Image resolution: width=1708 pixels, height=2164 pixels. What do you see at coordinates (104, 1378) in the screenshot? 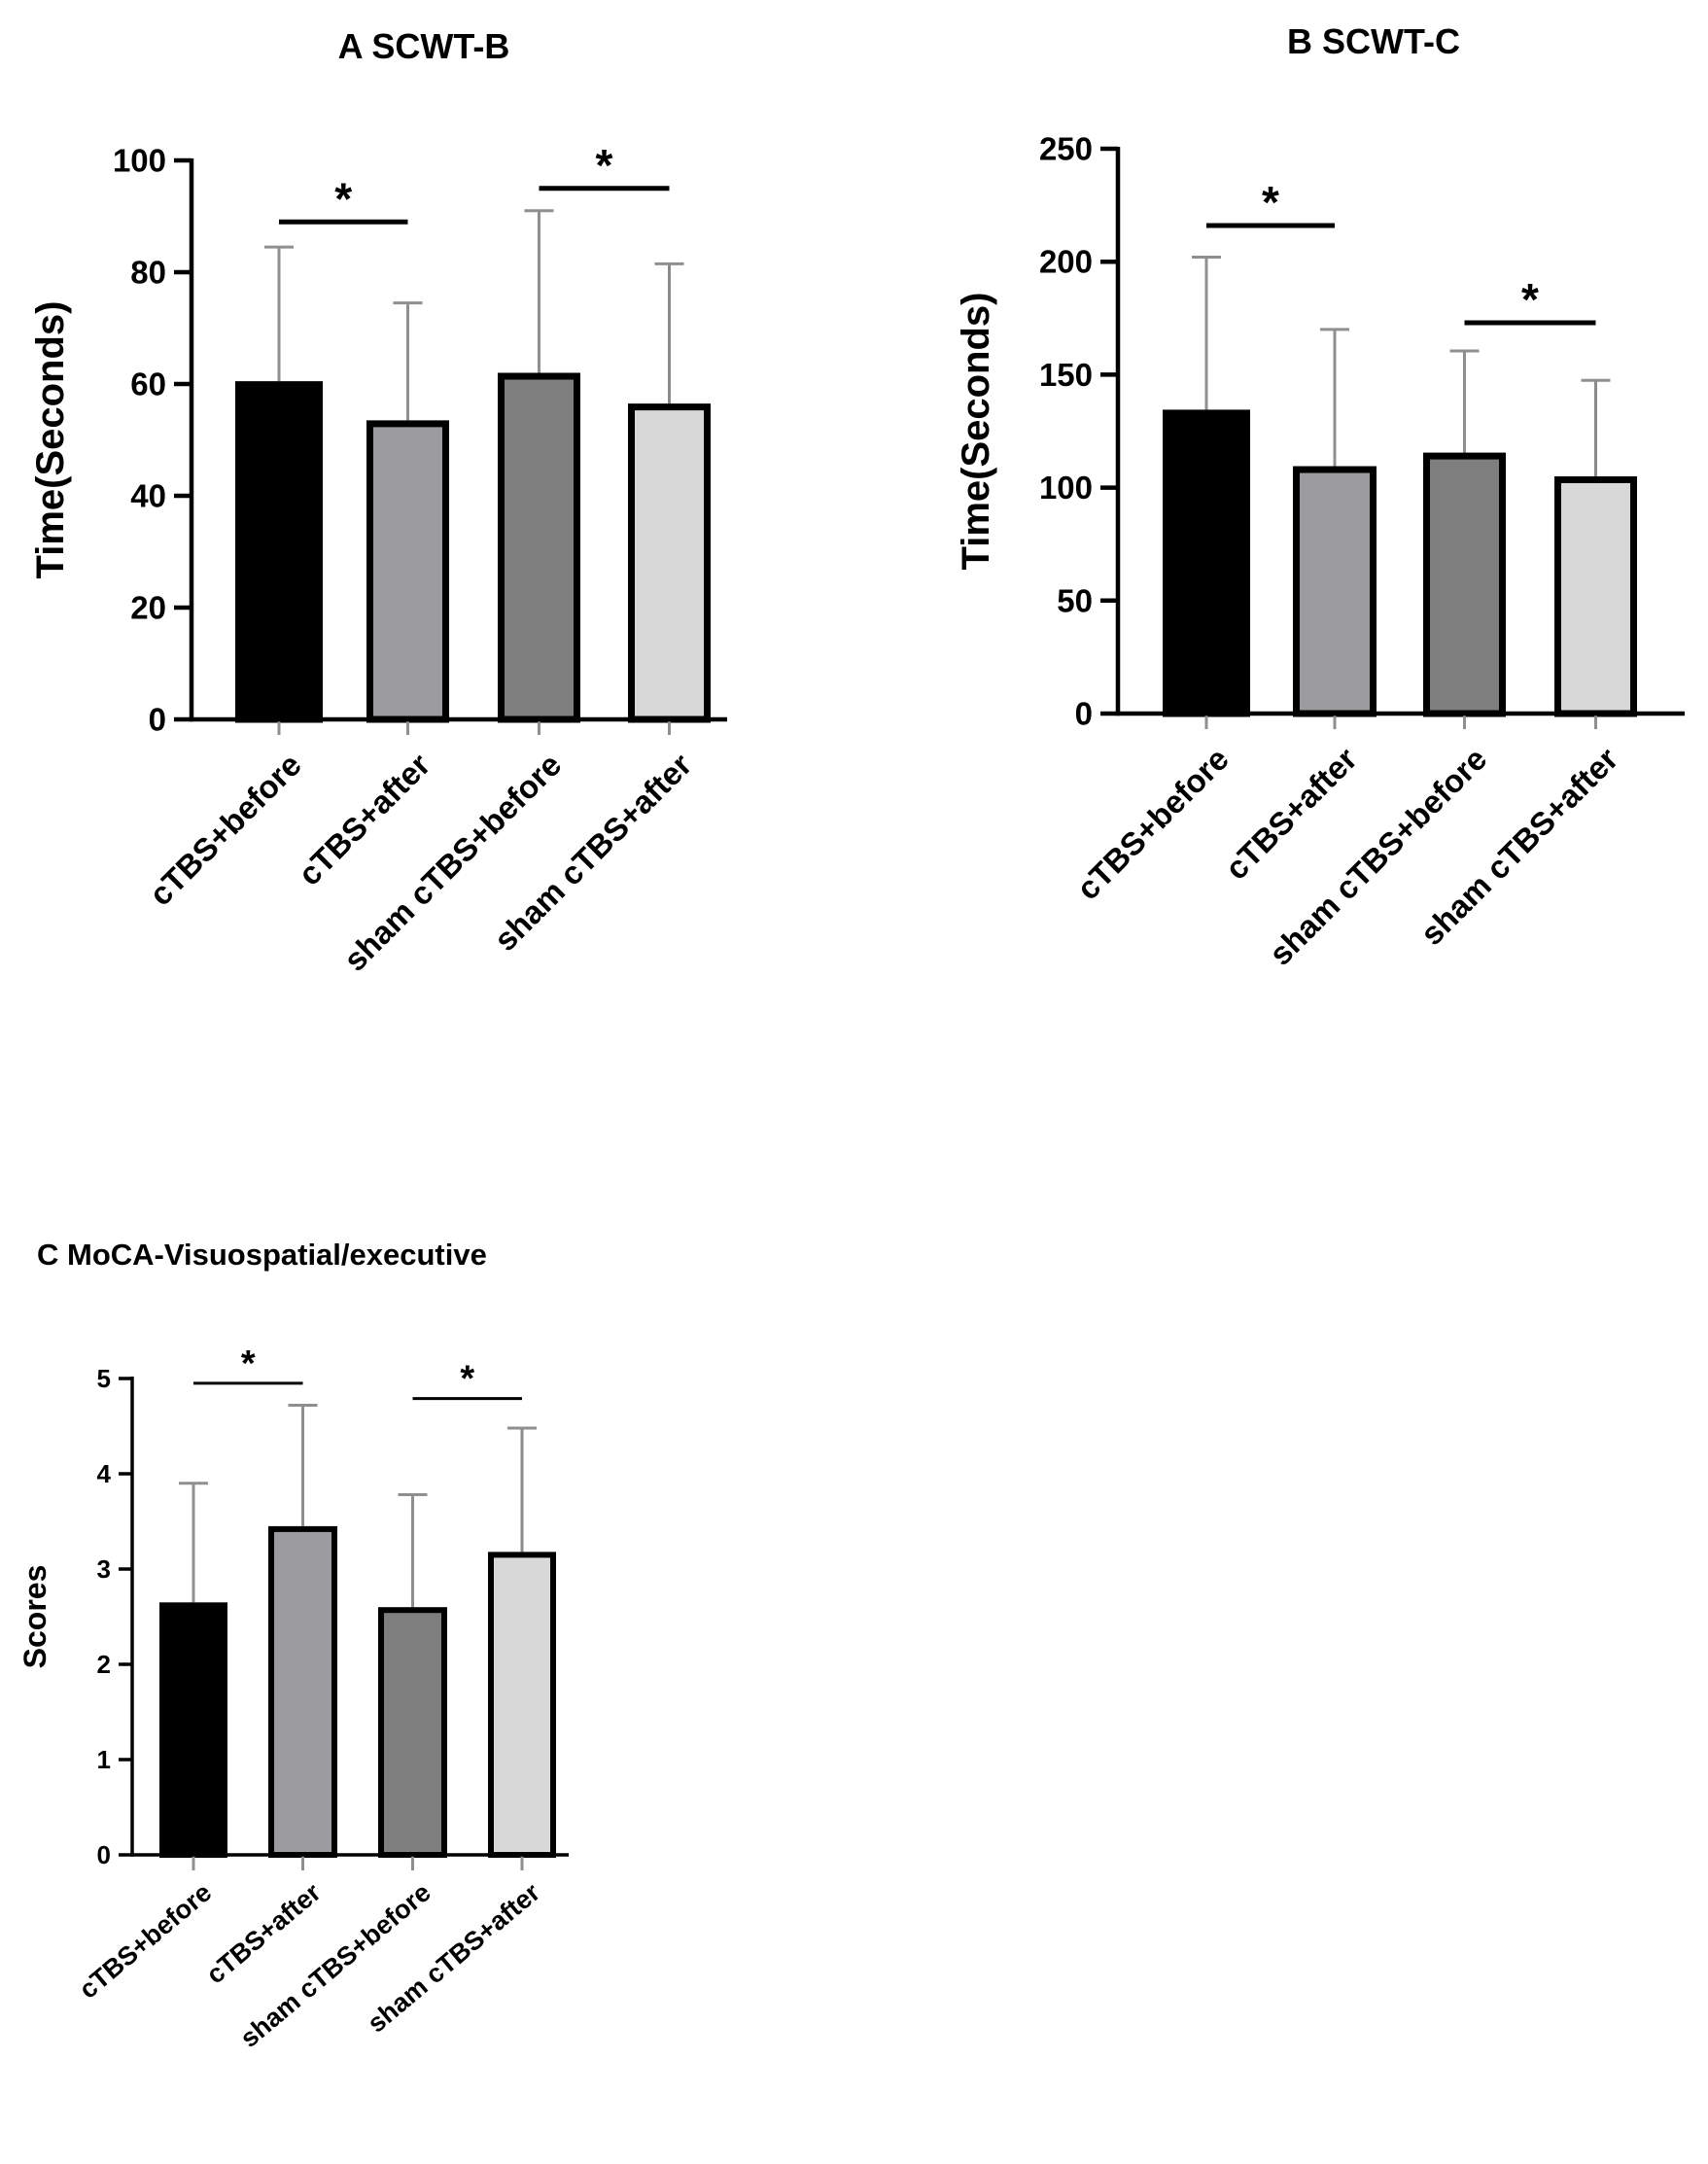
I see `y-tick-label: 5` at bounding box center [104, 1378].